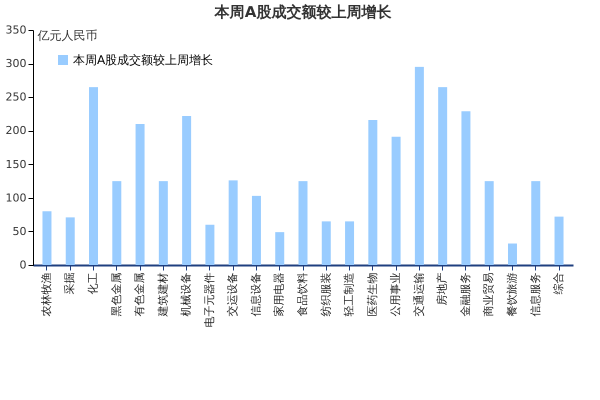 Image resolution: width=600 pixels, height=400 pixels. I want to click on x-tick-label: 采掘, so click(69, 283).